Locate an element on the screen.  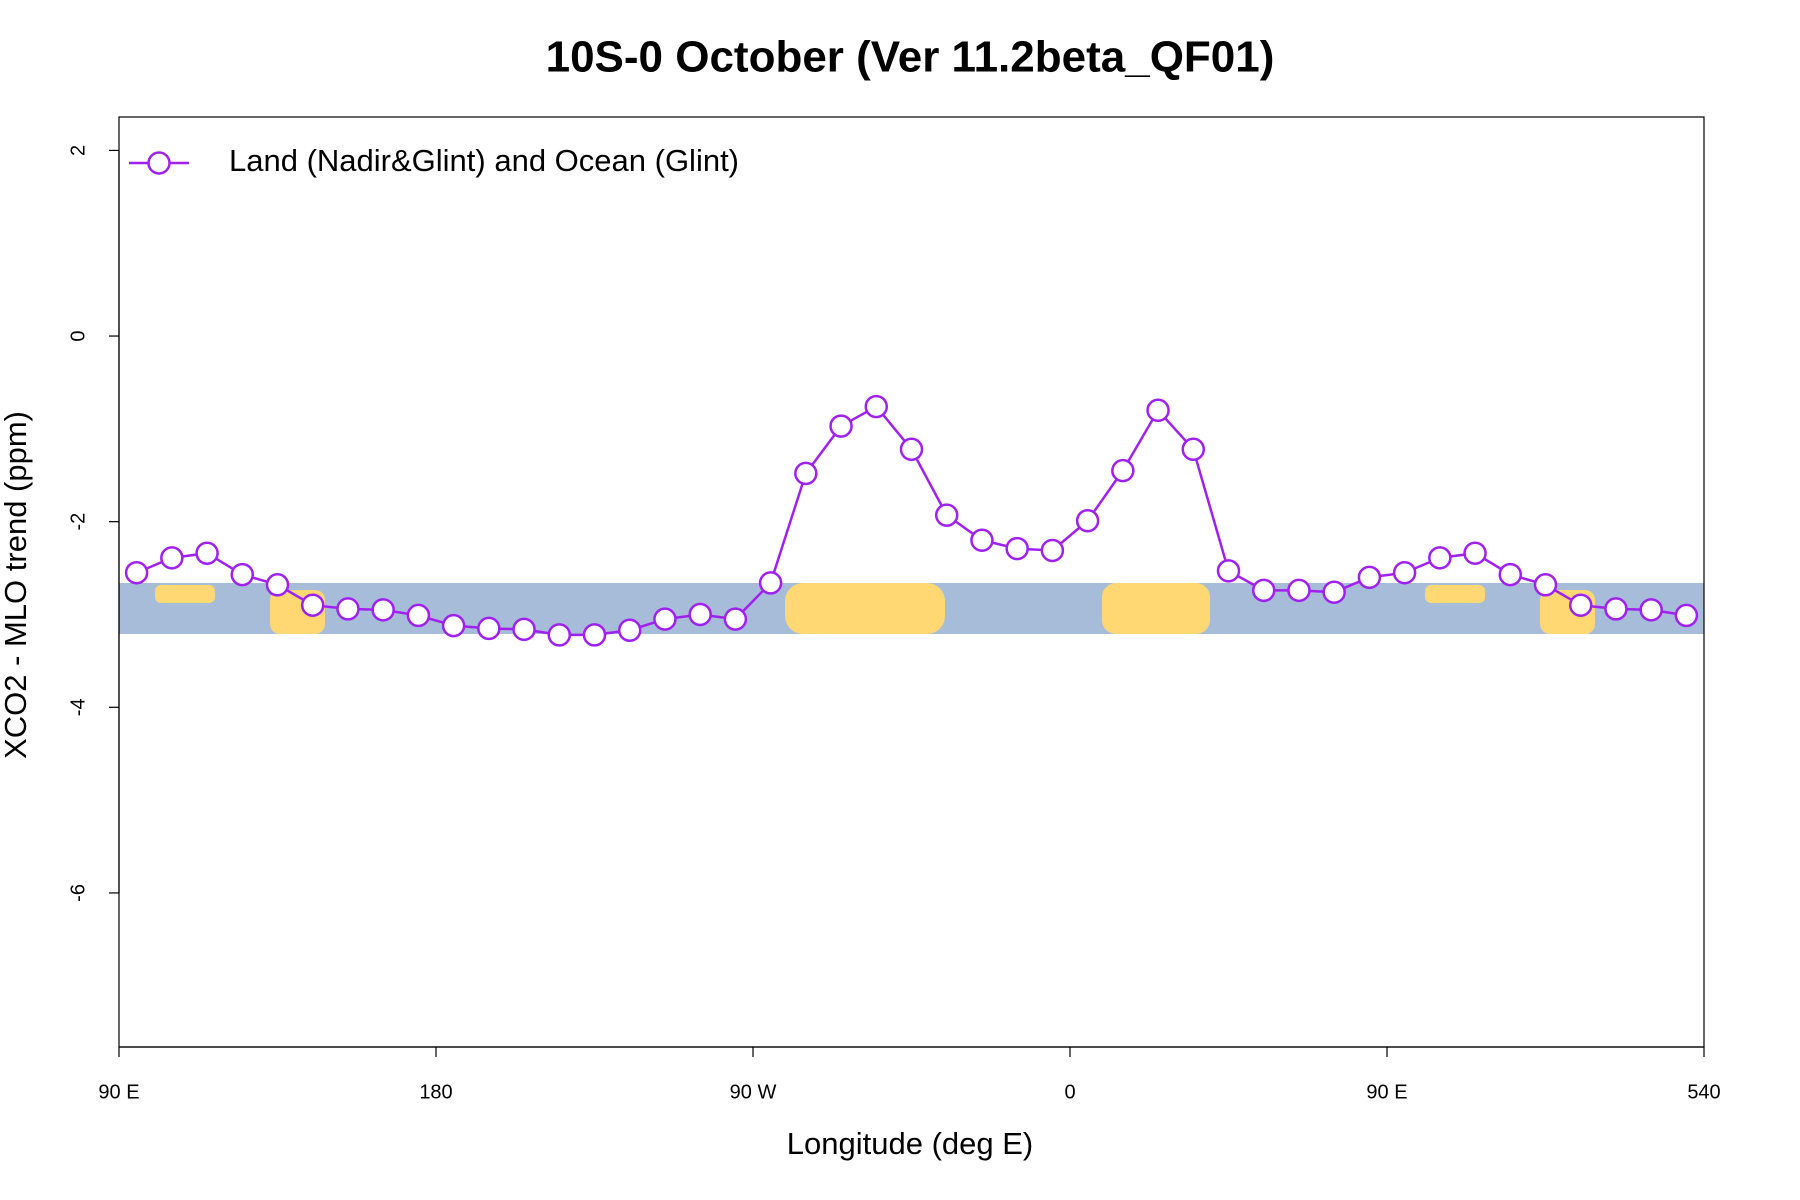
x-tick-label: 540 is located at coordinates (1703, 1092).